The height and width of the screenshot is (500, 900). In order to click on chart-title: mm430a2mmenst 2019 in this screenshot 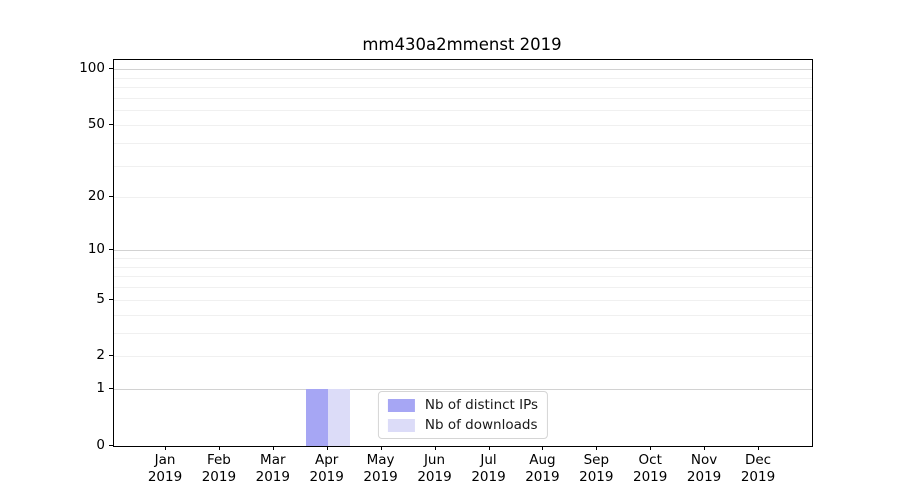, I will do `click(462, 44)`.